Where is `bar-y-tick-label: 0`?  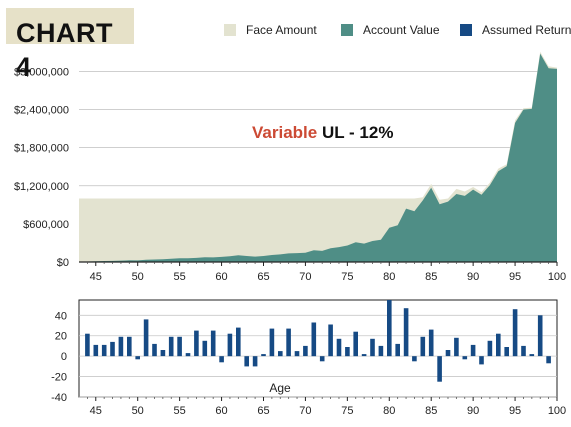
bar-y-tick-label: 0 is located at coordinates (64, 357).